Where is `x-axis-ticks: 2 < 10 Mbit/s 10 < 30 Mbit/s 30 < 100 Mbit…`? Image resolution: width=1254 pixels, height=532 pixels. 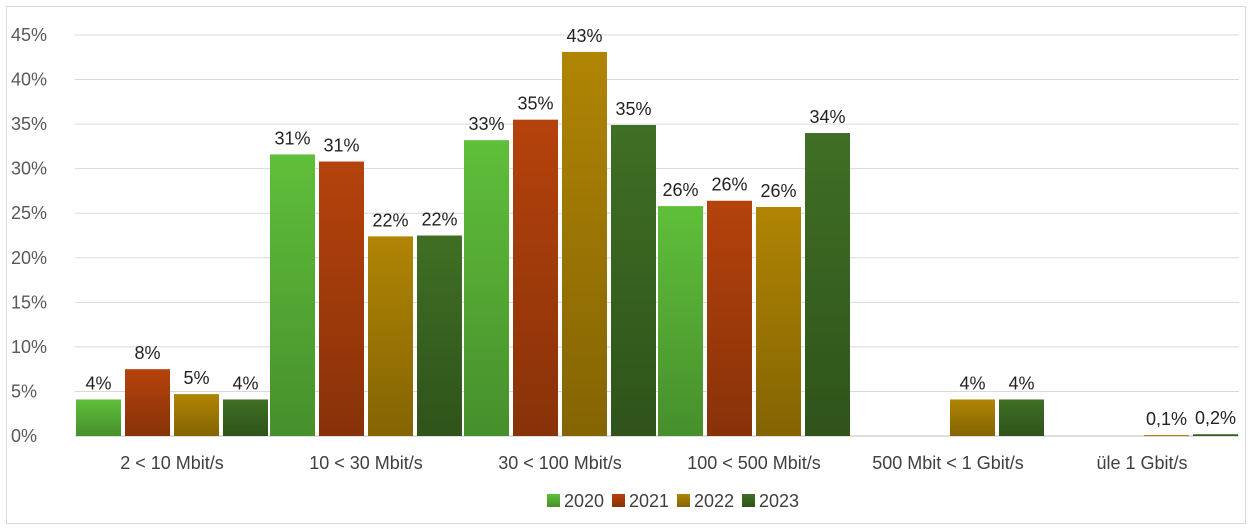
x-axis-ticks: 2 < 10 Mbit/s 10 < 30 Mbit/s 30 < 100 Mbit… is located at coordinates (653, 463).